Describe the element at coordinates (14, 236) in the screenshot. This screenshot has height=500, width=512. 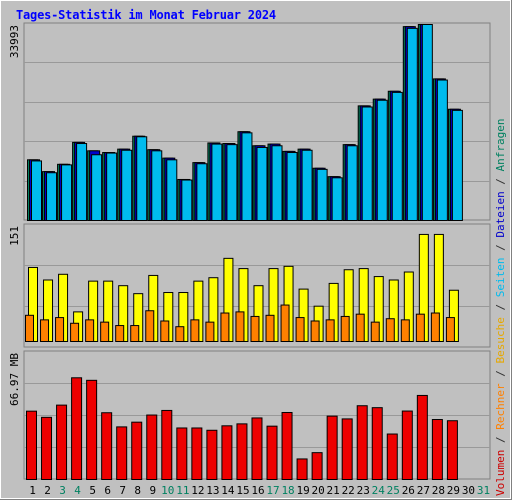
I see `panel-mid-max-label: 151` at that location.